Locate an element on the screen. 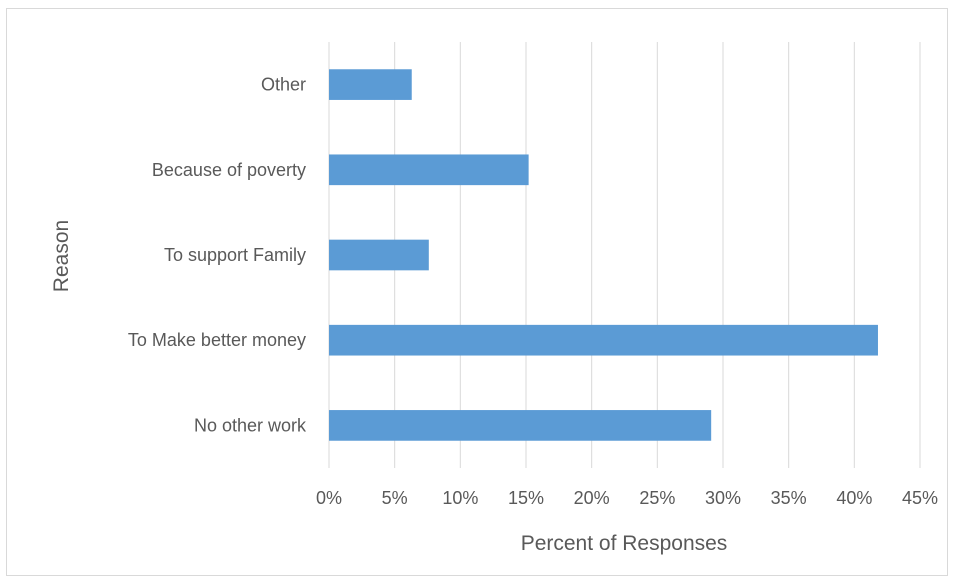 The image size is (954, 581). x-axis-title: Percent of Responses is located at coordinates (624, 543).